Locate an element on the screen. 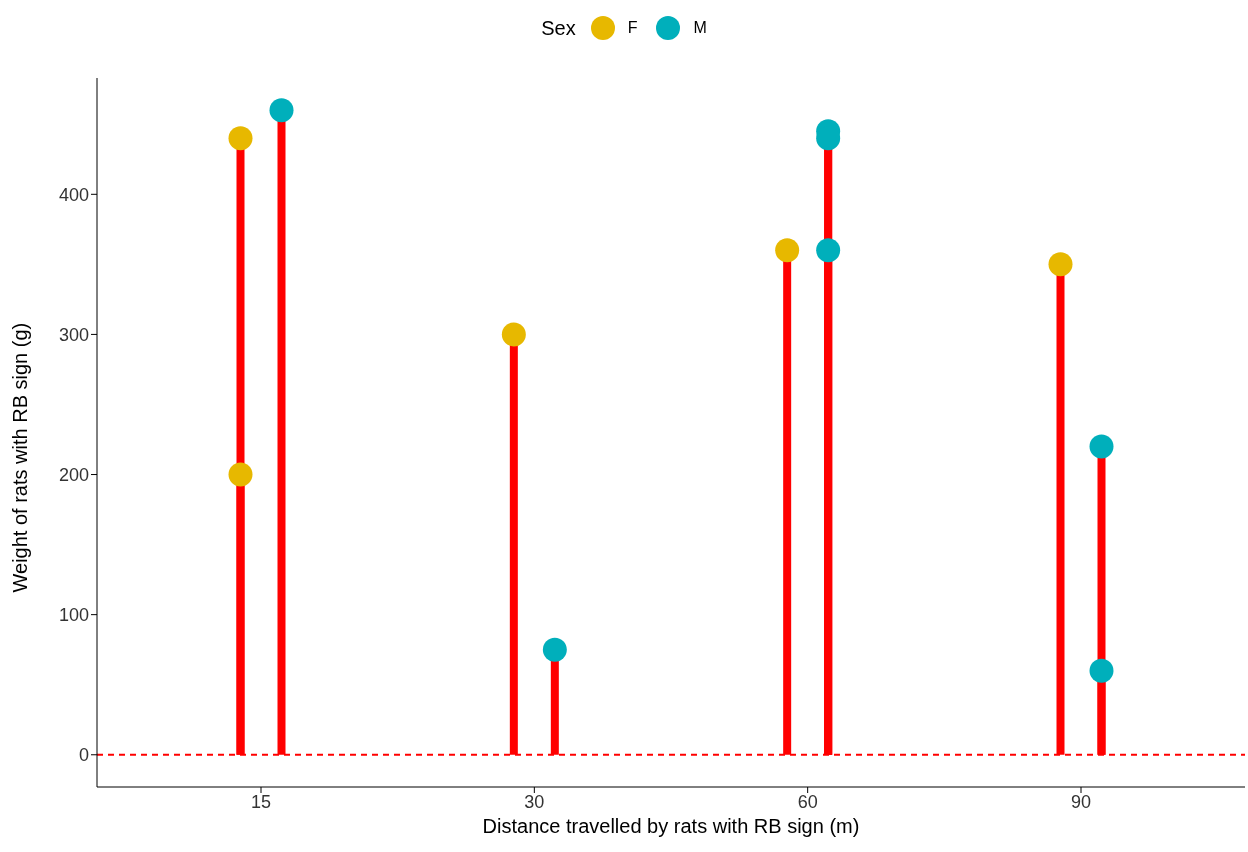  legend-label: M is located at coordinates (700, 28).